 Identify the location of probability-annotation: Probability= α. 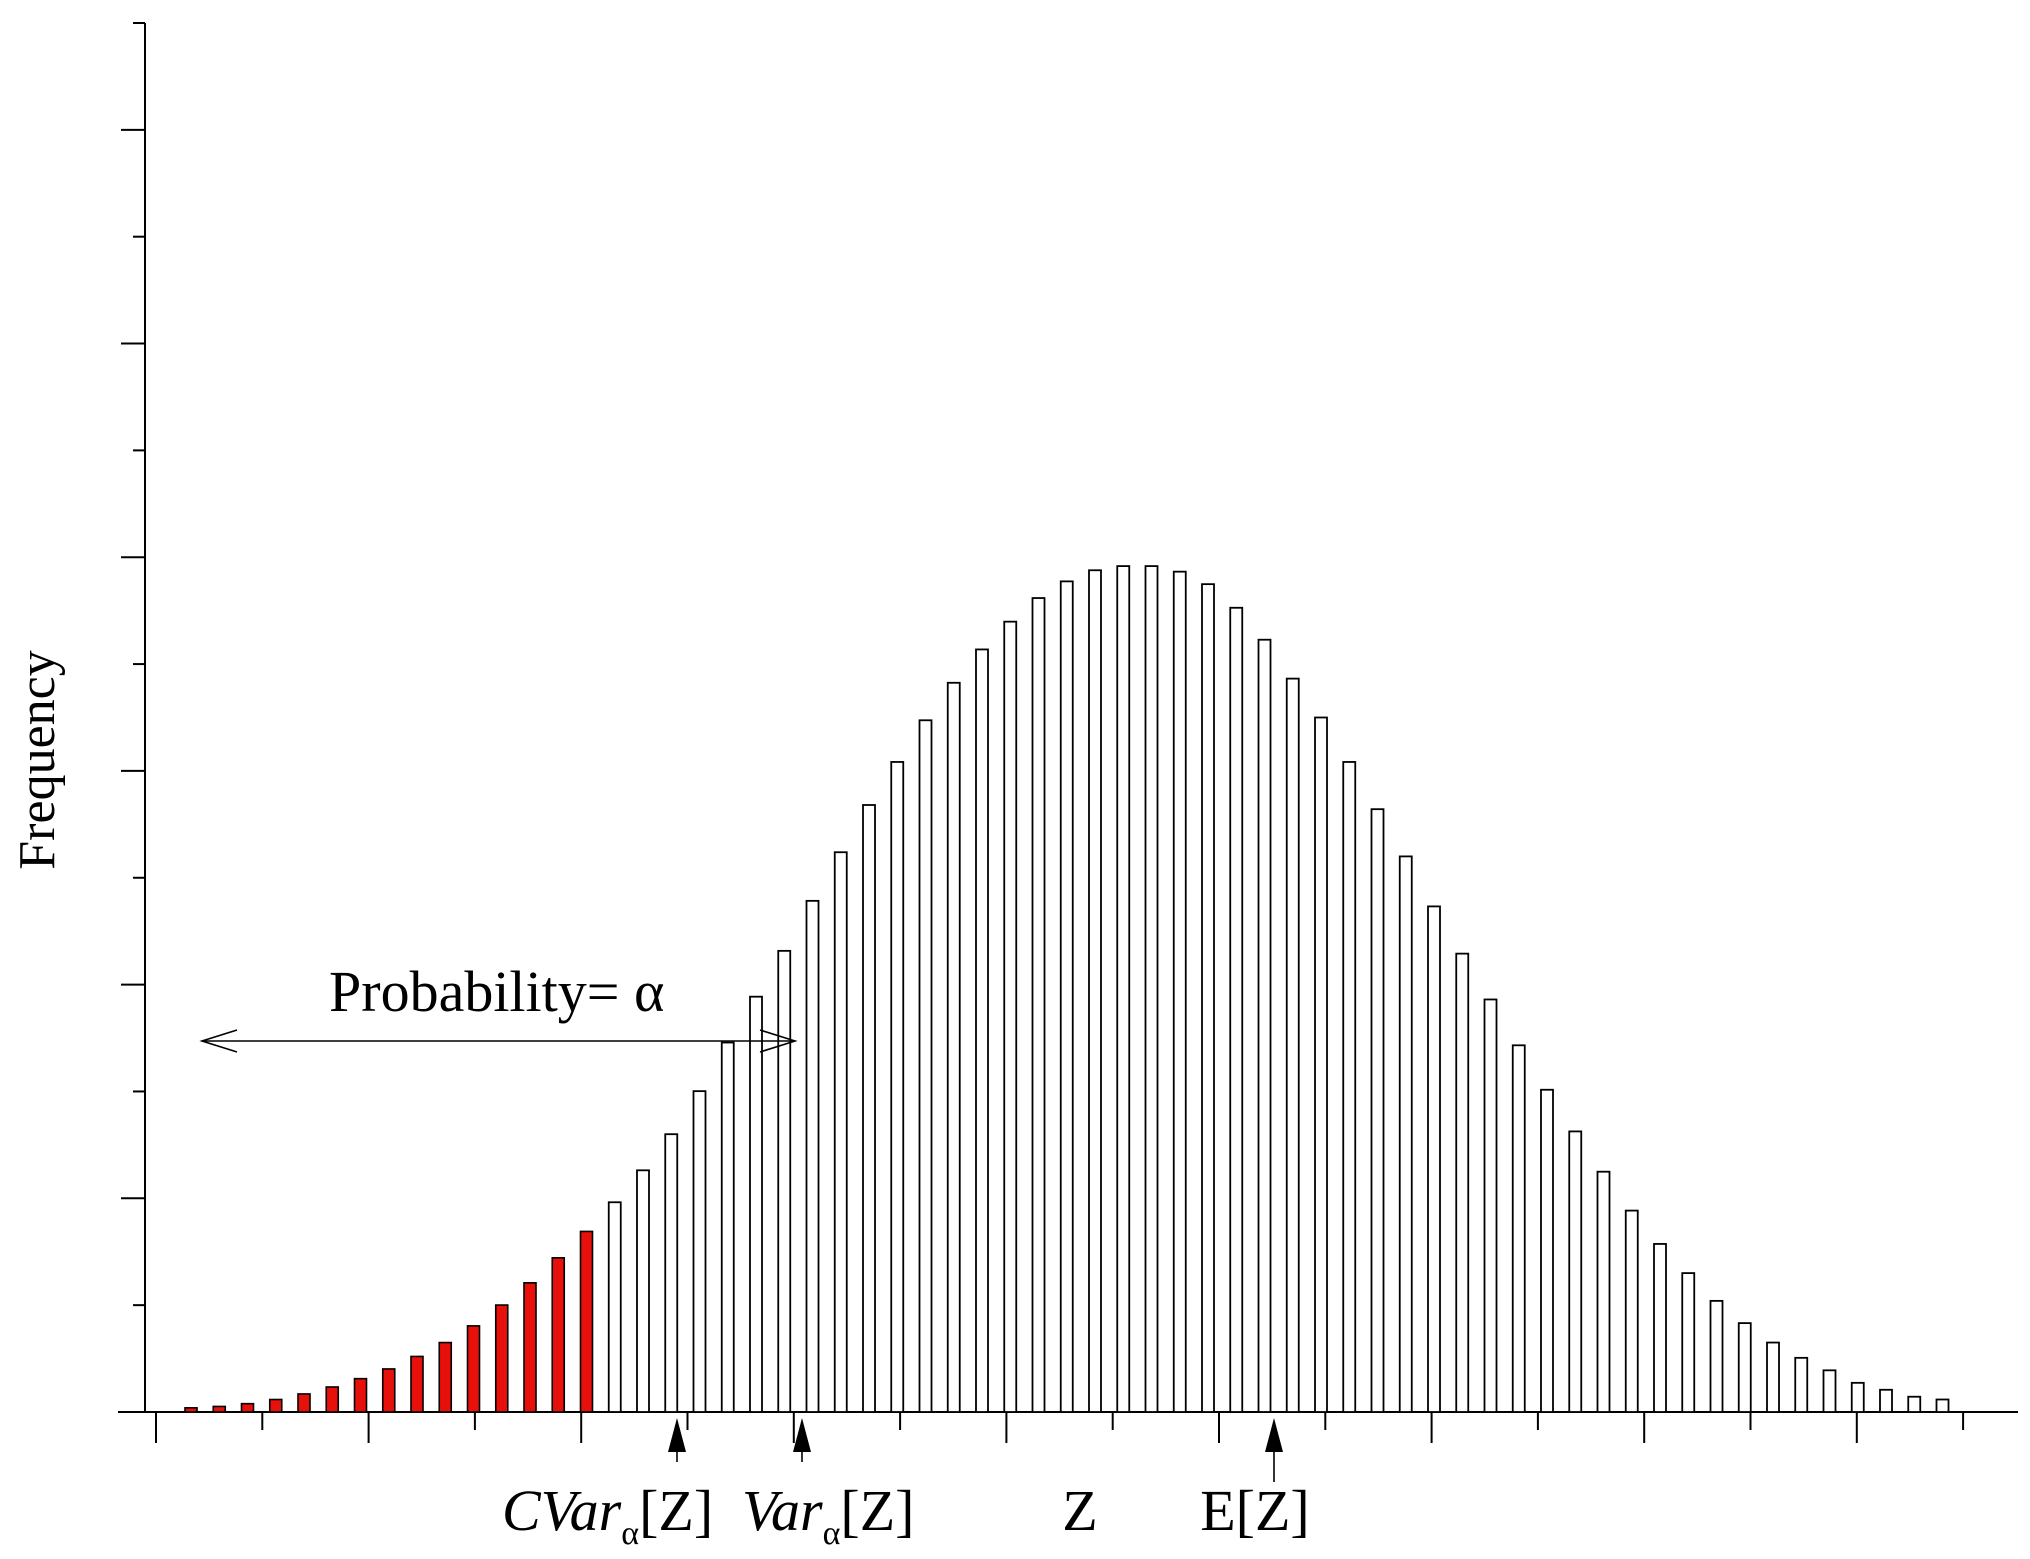
(498, 1006).